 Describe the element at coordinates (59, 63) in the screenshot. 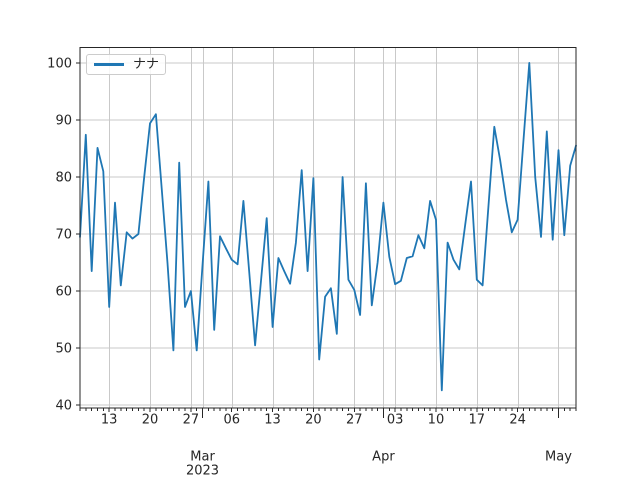

I see `y-tick-label: 100` at that location.